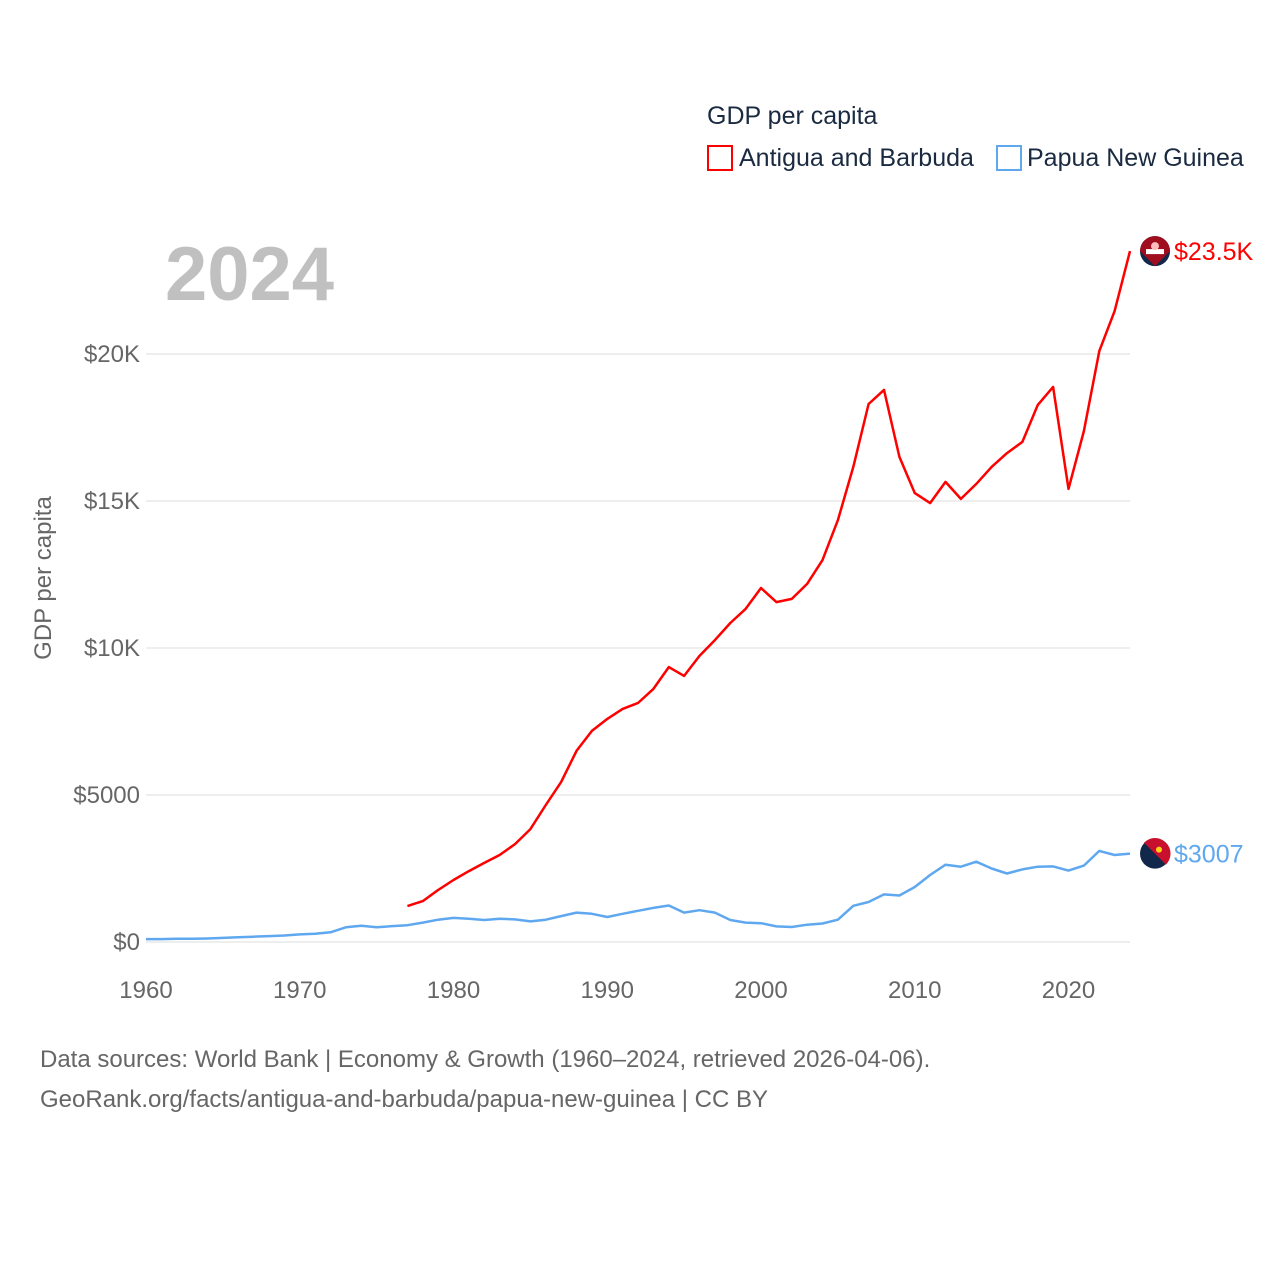 The width and height of the screenshot is (1280, 1280). I want to click on legend-item-png: Papua New Guinea, so click(1120, 158).